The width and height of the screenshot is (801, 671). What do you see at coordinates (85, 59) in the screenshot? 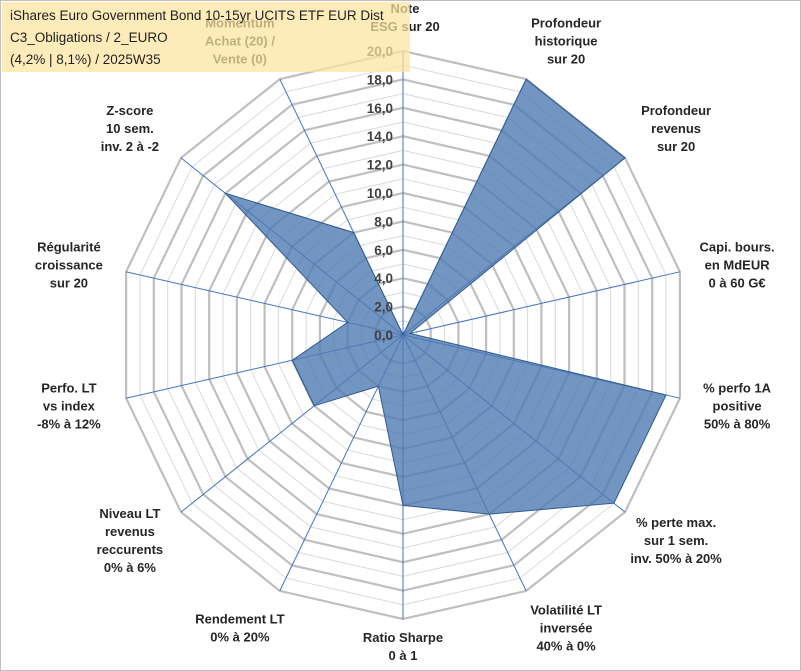
I see `chart-title-line-3: (4,2% | 8,1%) / 2025W35` at bounding box center [85, 59].